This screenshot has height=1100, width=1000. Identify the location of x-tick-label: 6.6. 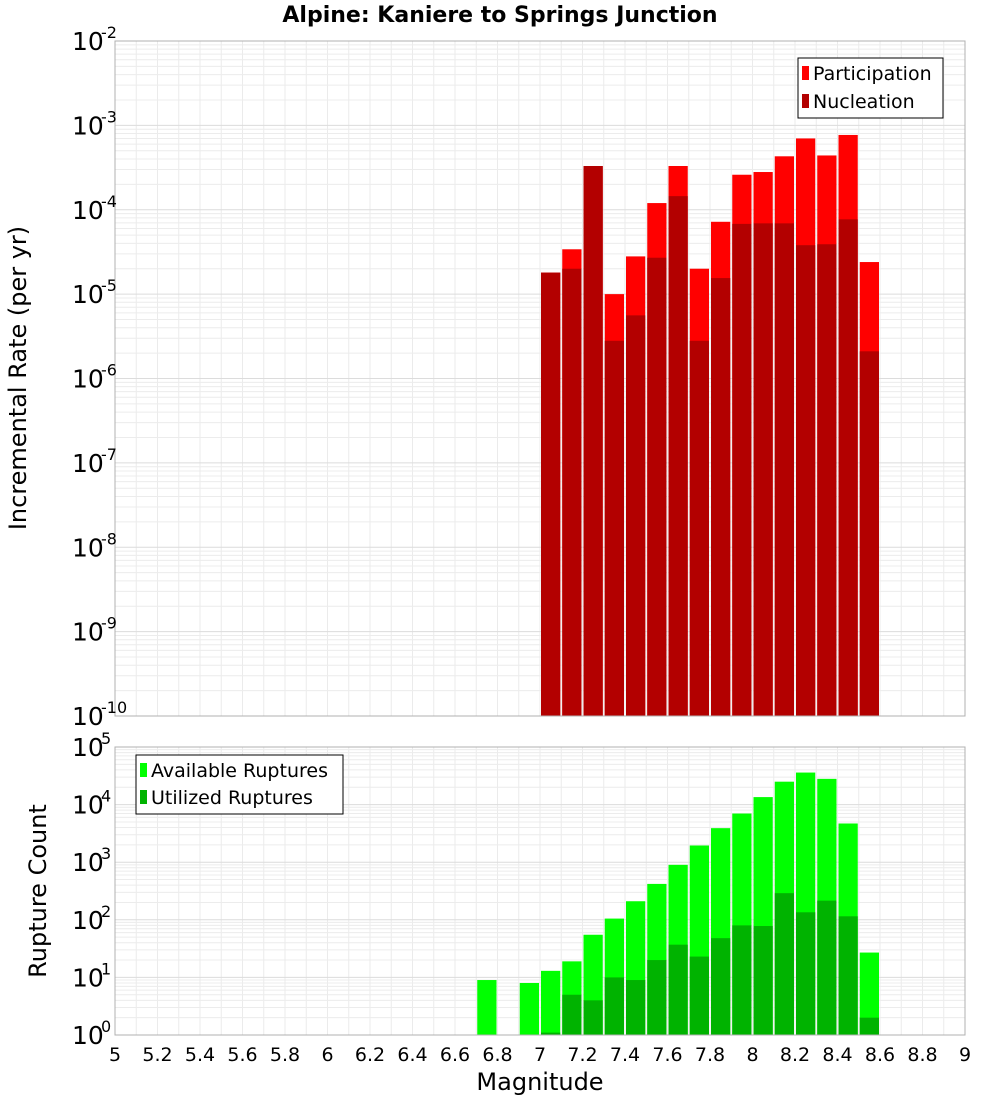
(455, 1055).